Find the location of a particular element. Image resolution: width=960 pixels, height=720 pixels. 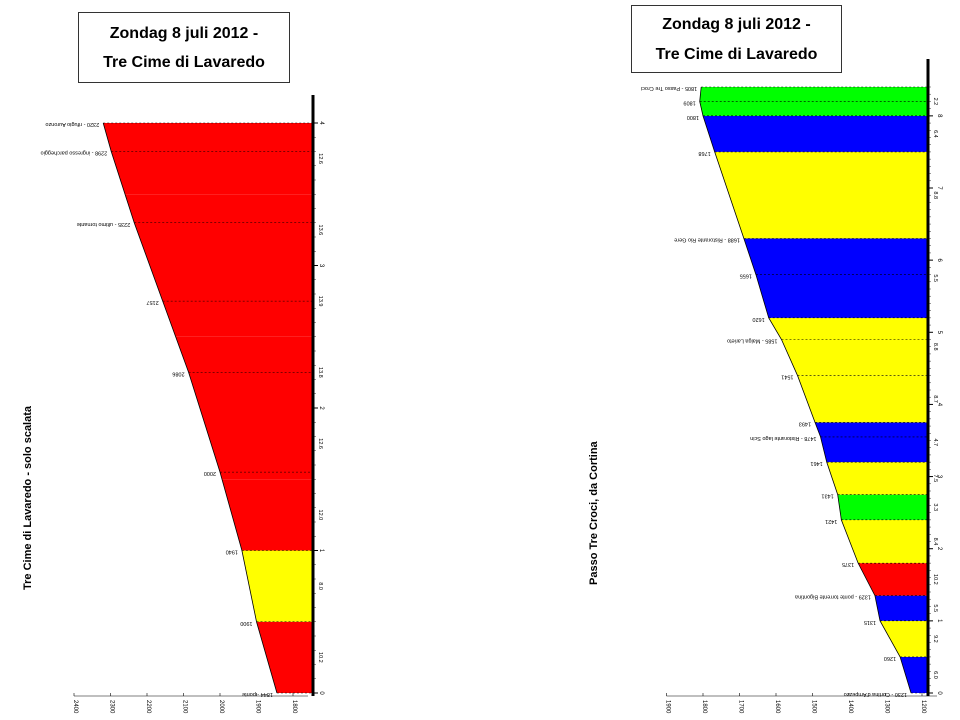

distance-tick-label-3: 3 is located at coordinates (939, 477).